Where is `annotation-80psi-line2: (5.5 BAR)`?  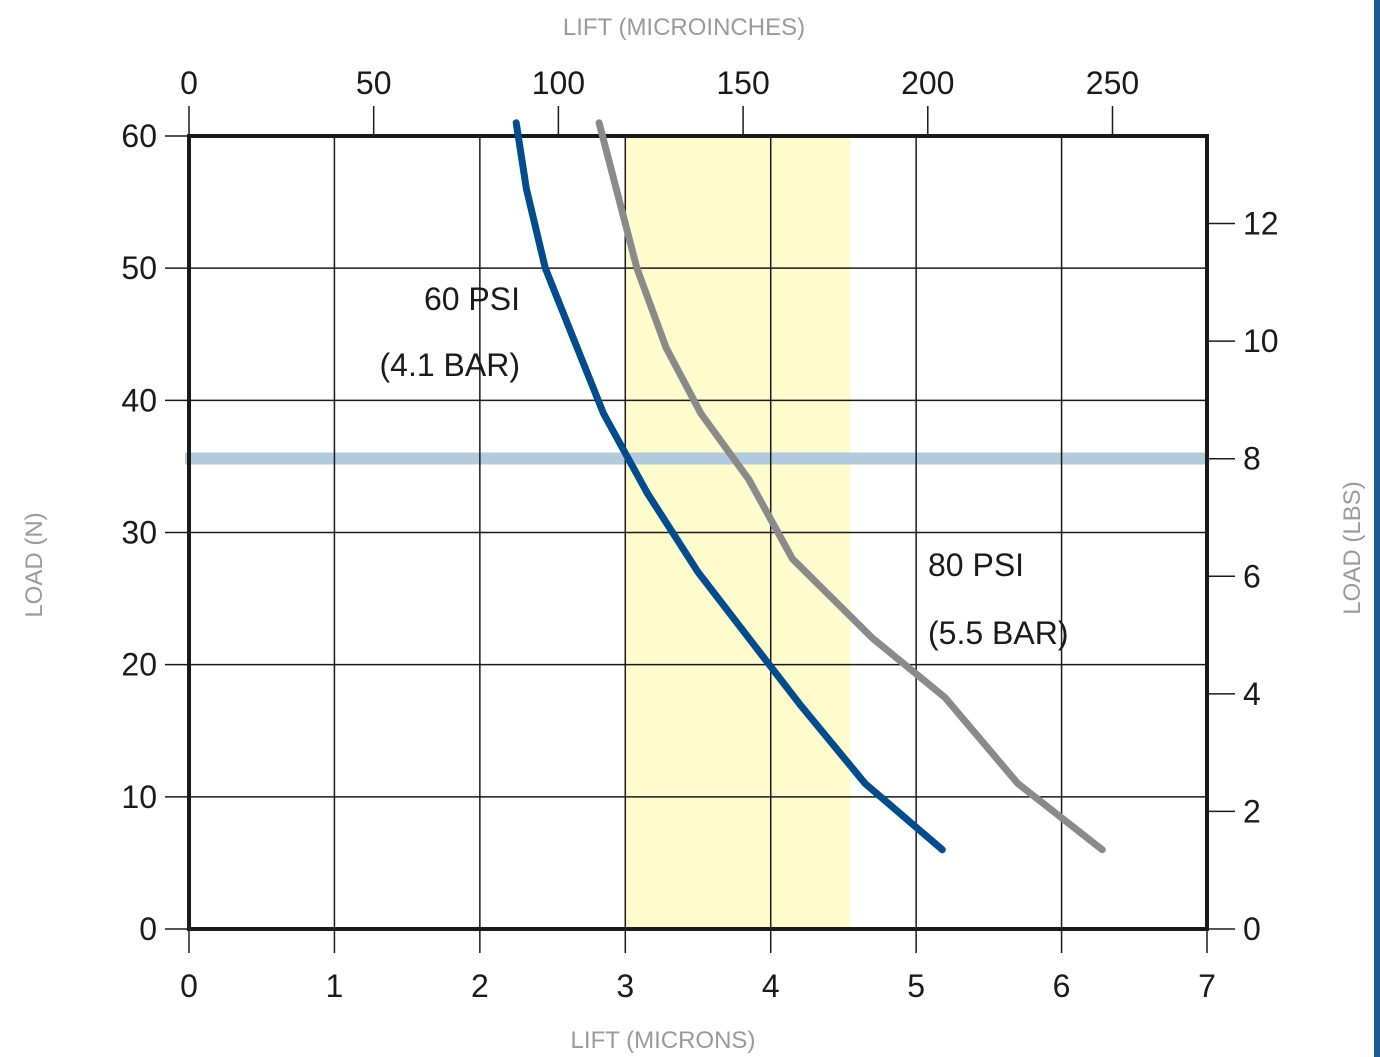 annotation-80psi-line2: (5.5 BAR) is located at coordinates (998, 633).